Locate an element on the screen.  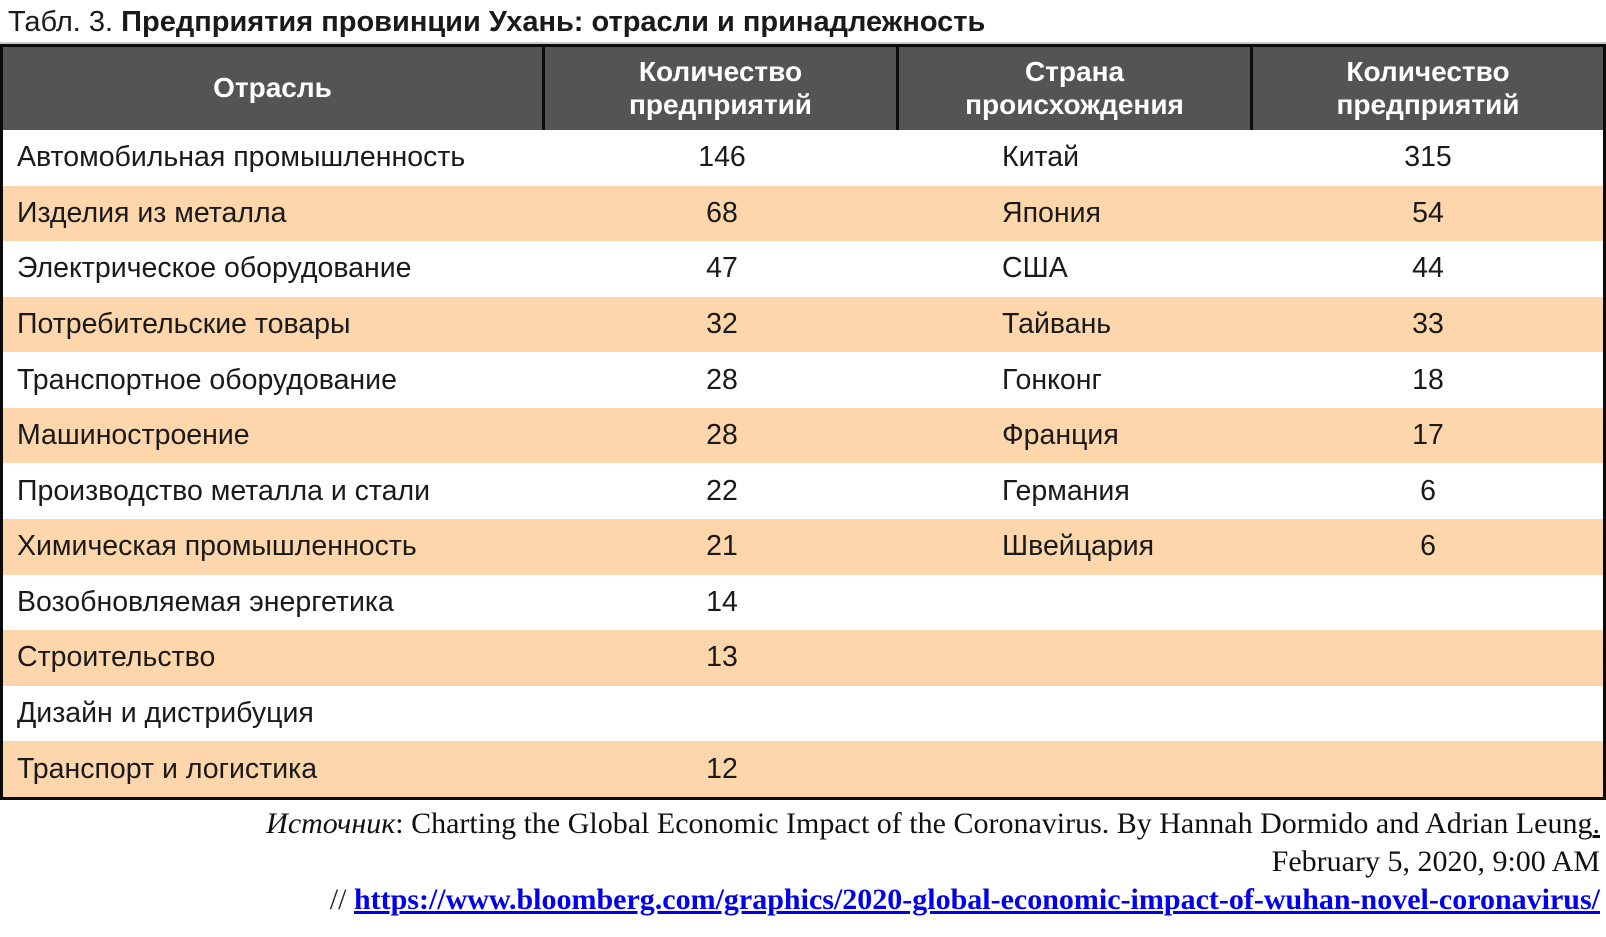
industry-cell: Строительство is located at coordinates (116, 657).